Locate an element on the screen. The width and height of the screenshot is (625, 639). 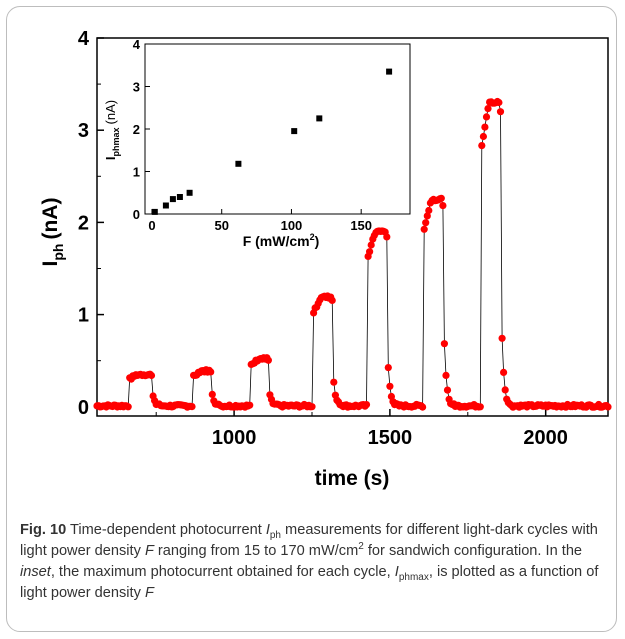
main-x-ticks: 1000 1500 2000 is located at coordinates (361, 429).